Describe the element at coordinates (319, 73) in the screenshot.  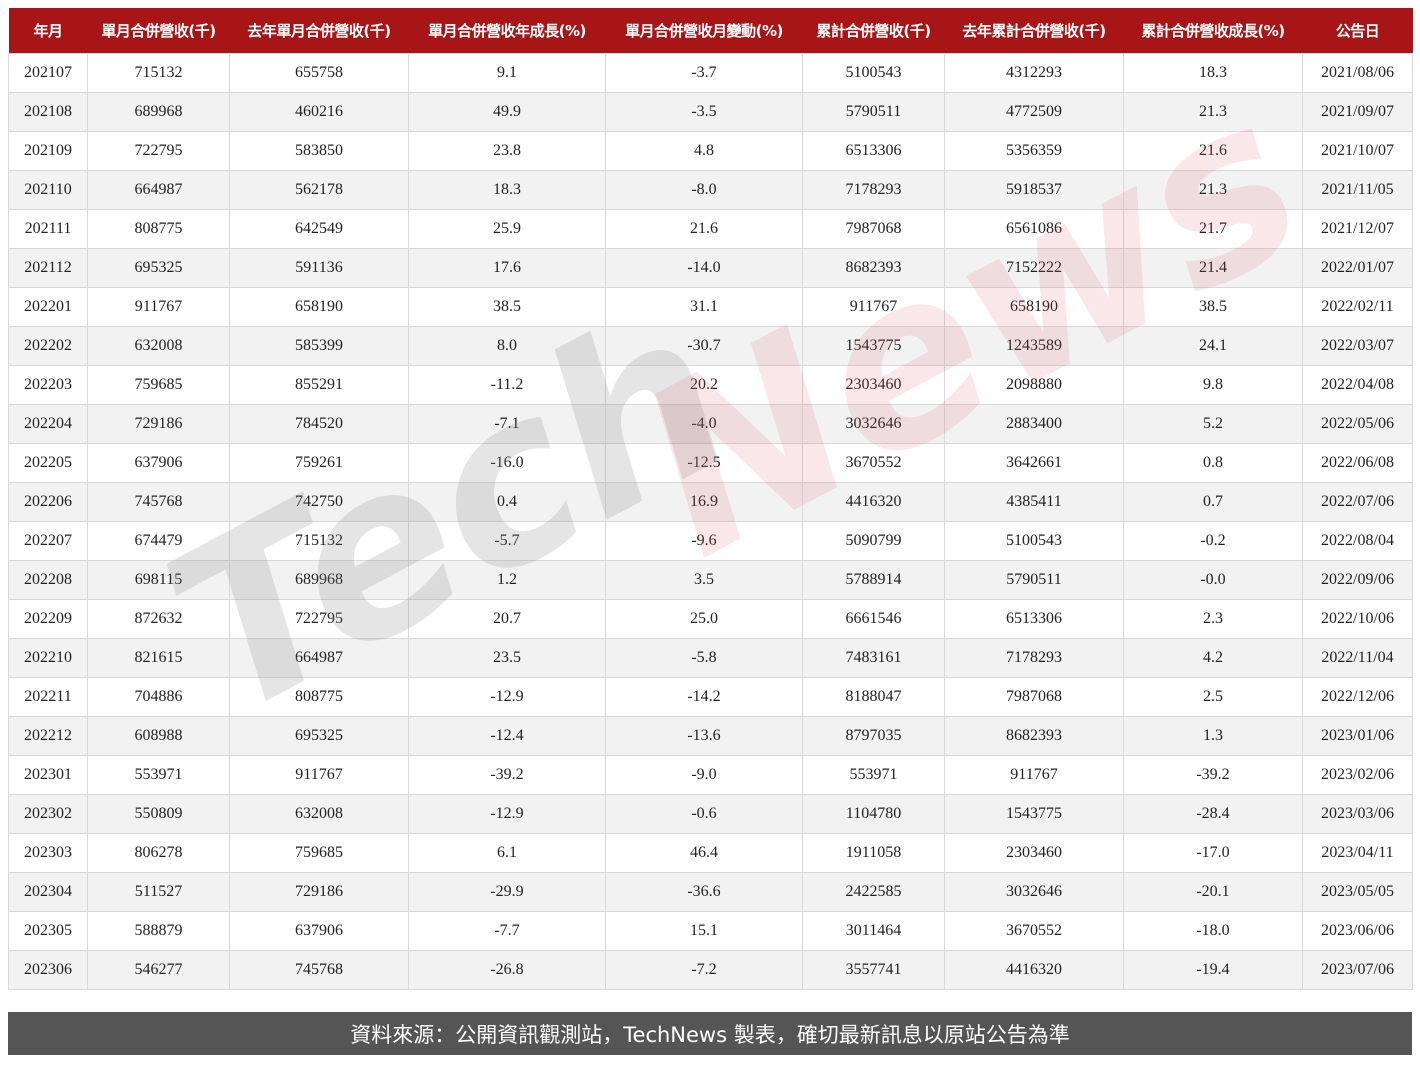
I see `table-cell: 655758` at that location.